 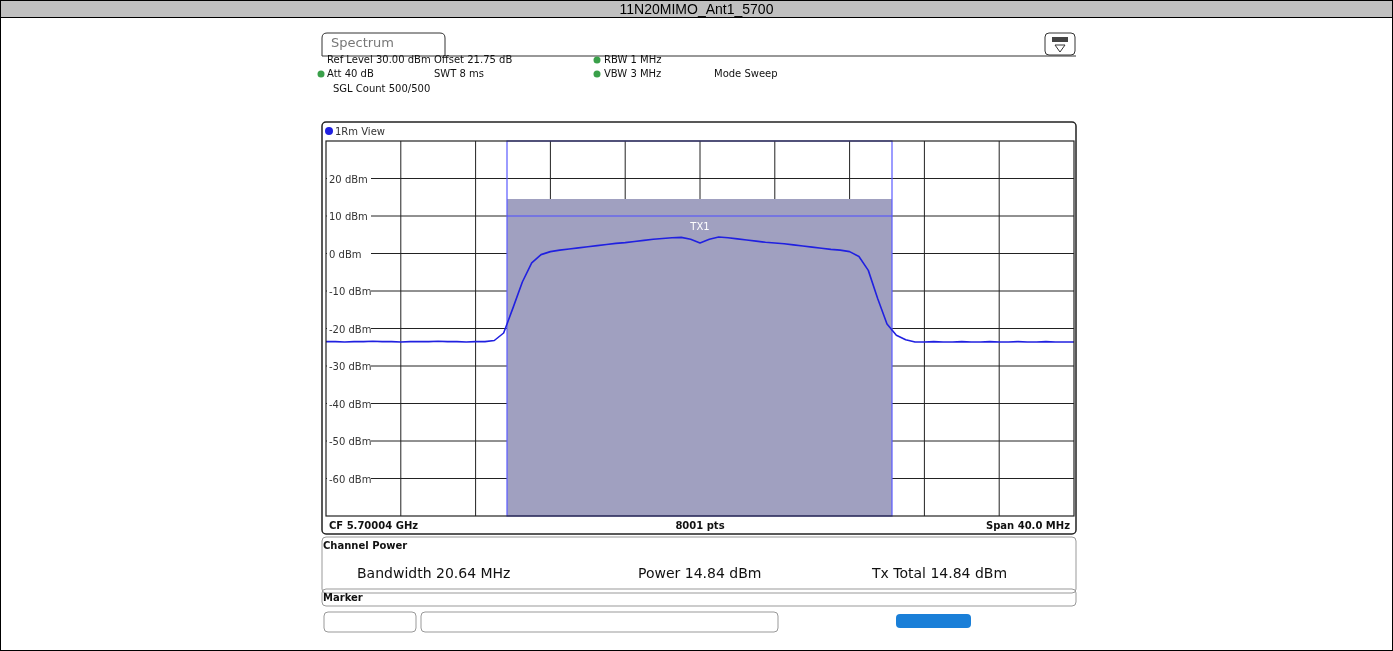 What do you see at coordinates (699, 226) in the screenshot?
I see `annotation: TX1` at bounding box center [699, 226].